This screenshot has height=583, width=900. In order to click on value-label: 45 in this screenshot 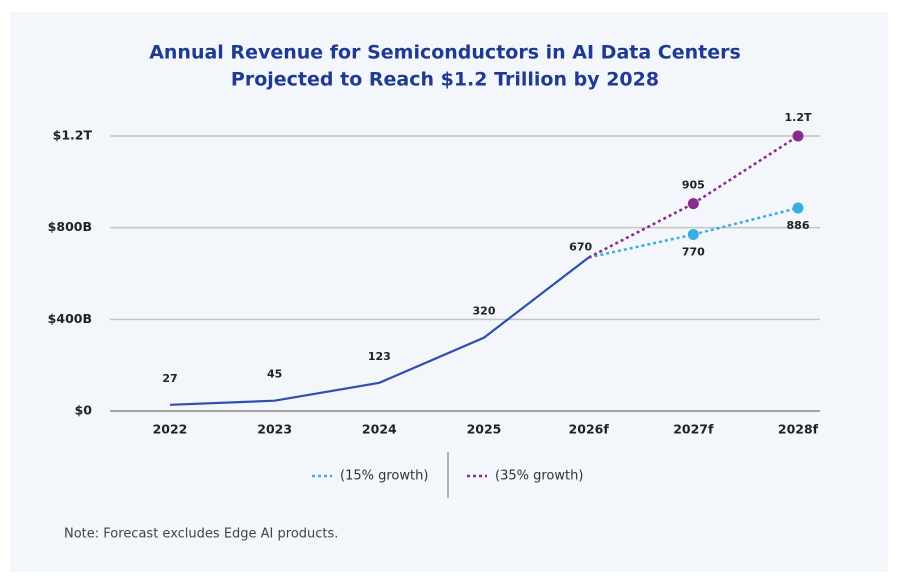, I will do `click(274, 374)`.